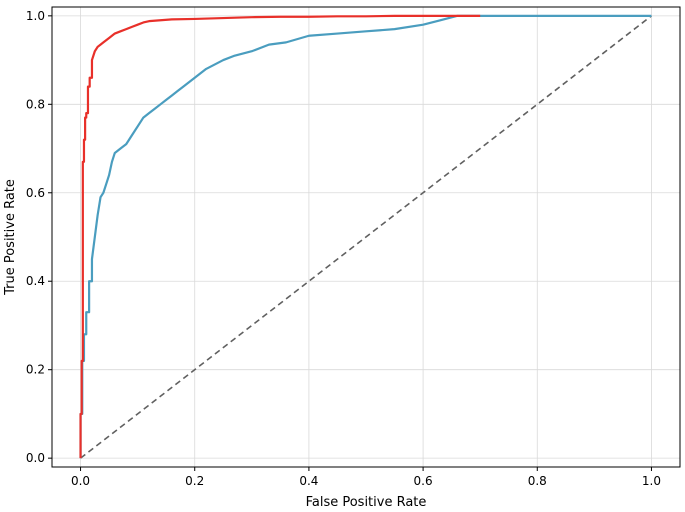  What do you see at coordinates (308, 481) in the screenshot?
I see `x-tick-label-2: 0.4` at bounding box center [308, 481].